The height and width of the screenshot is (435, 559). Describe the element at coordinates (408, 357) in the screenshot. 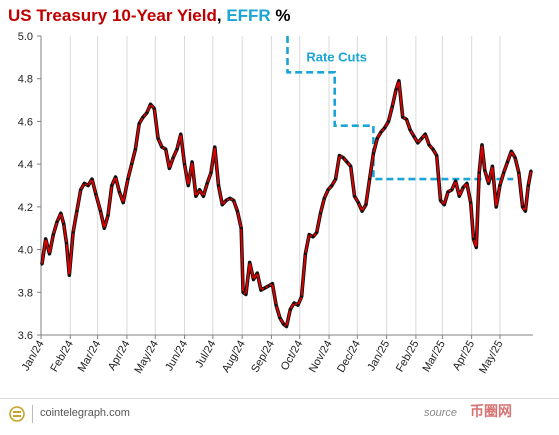

I see `x-tick-label: Feb/25` at that location.